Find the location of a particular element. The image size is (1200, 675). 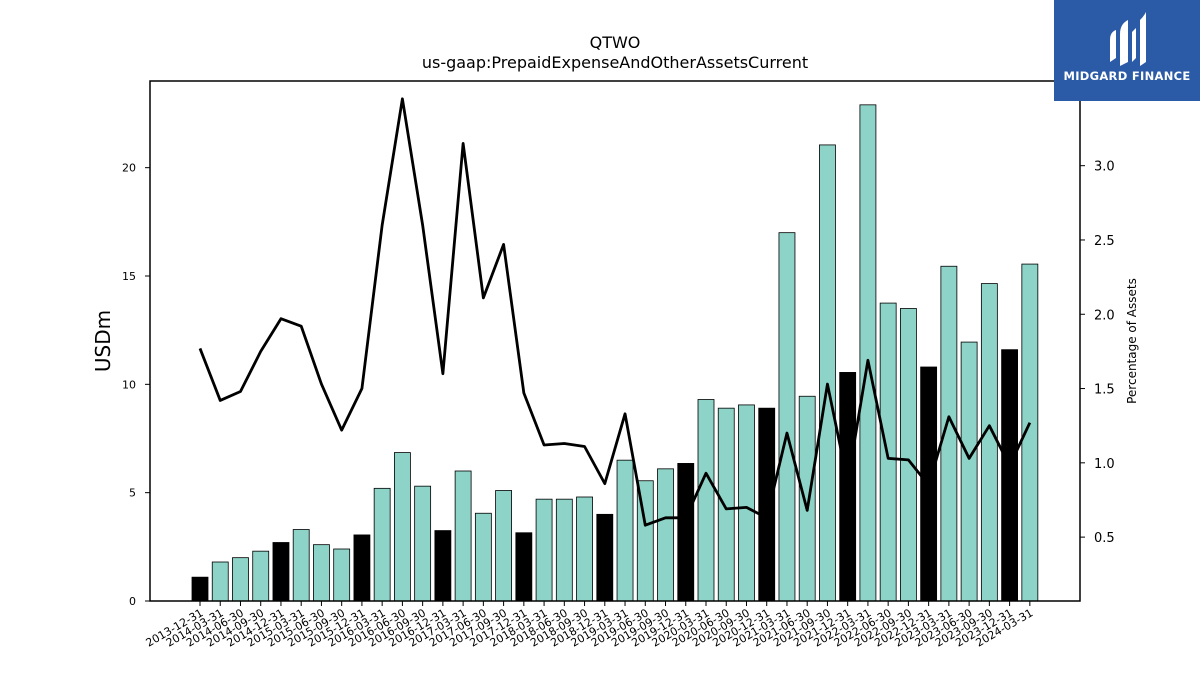

y-tick-label: 15 is located at coordinates (129, 276).